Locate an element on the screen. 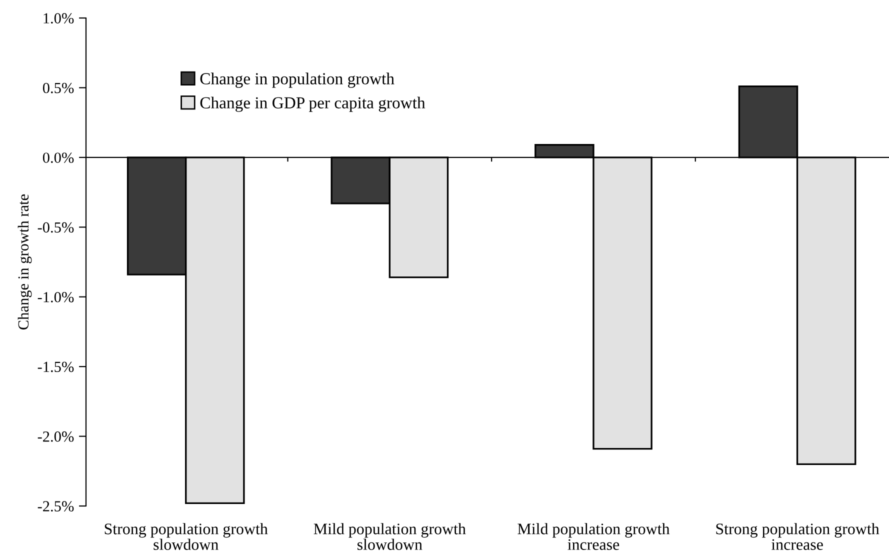 This screenshot has width=889, height=558. y-tick-label: -2.0% is located at coordinates (56, 436).